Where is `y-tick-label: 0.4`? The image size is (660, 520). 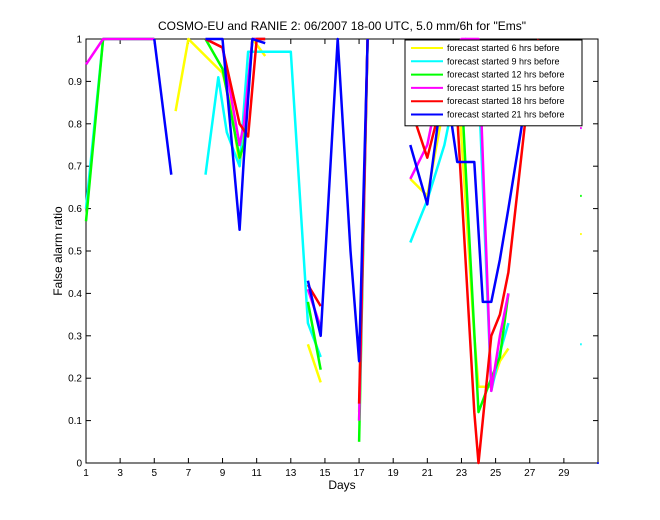
y-tick-label: 0.4 is located at coordinates (75, 294).